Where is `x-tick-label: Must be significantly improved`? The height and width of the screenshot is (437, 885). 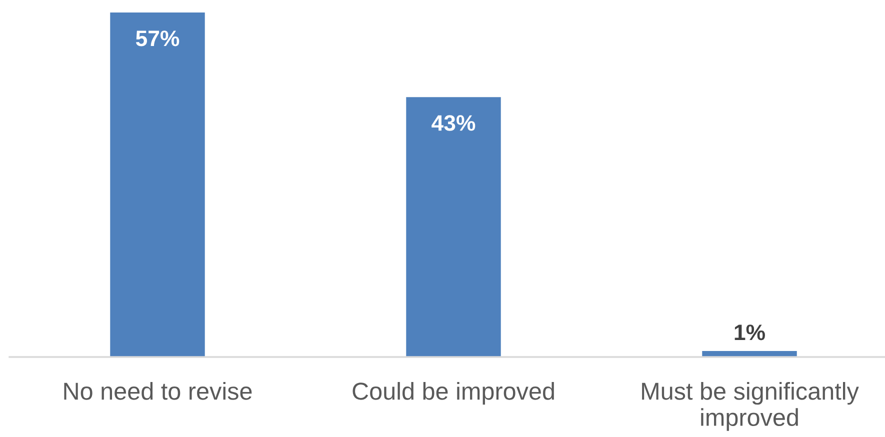 x-tick-label: Must be significantly improved is located at coordinates (750, 406).